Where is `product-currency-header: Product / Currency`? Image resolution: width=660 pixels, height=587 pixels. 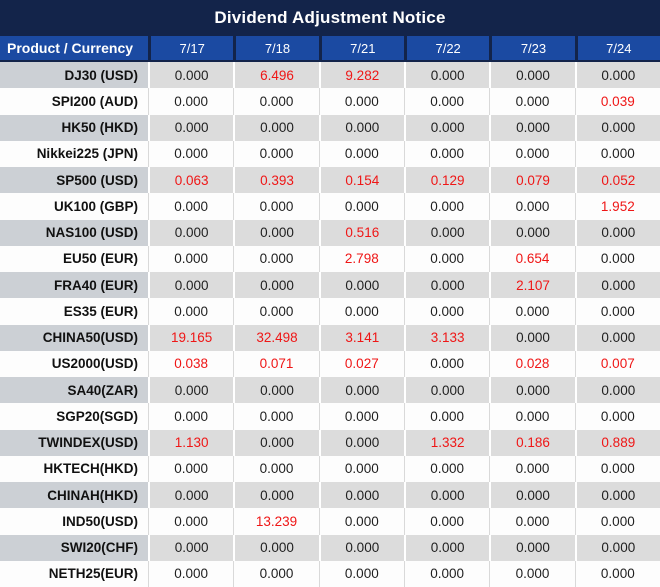 product-currency-header: Product / Currency is located at coordinates (74, 49).